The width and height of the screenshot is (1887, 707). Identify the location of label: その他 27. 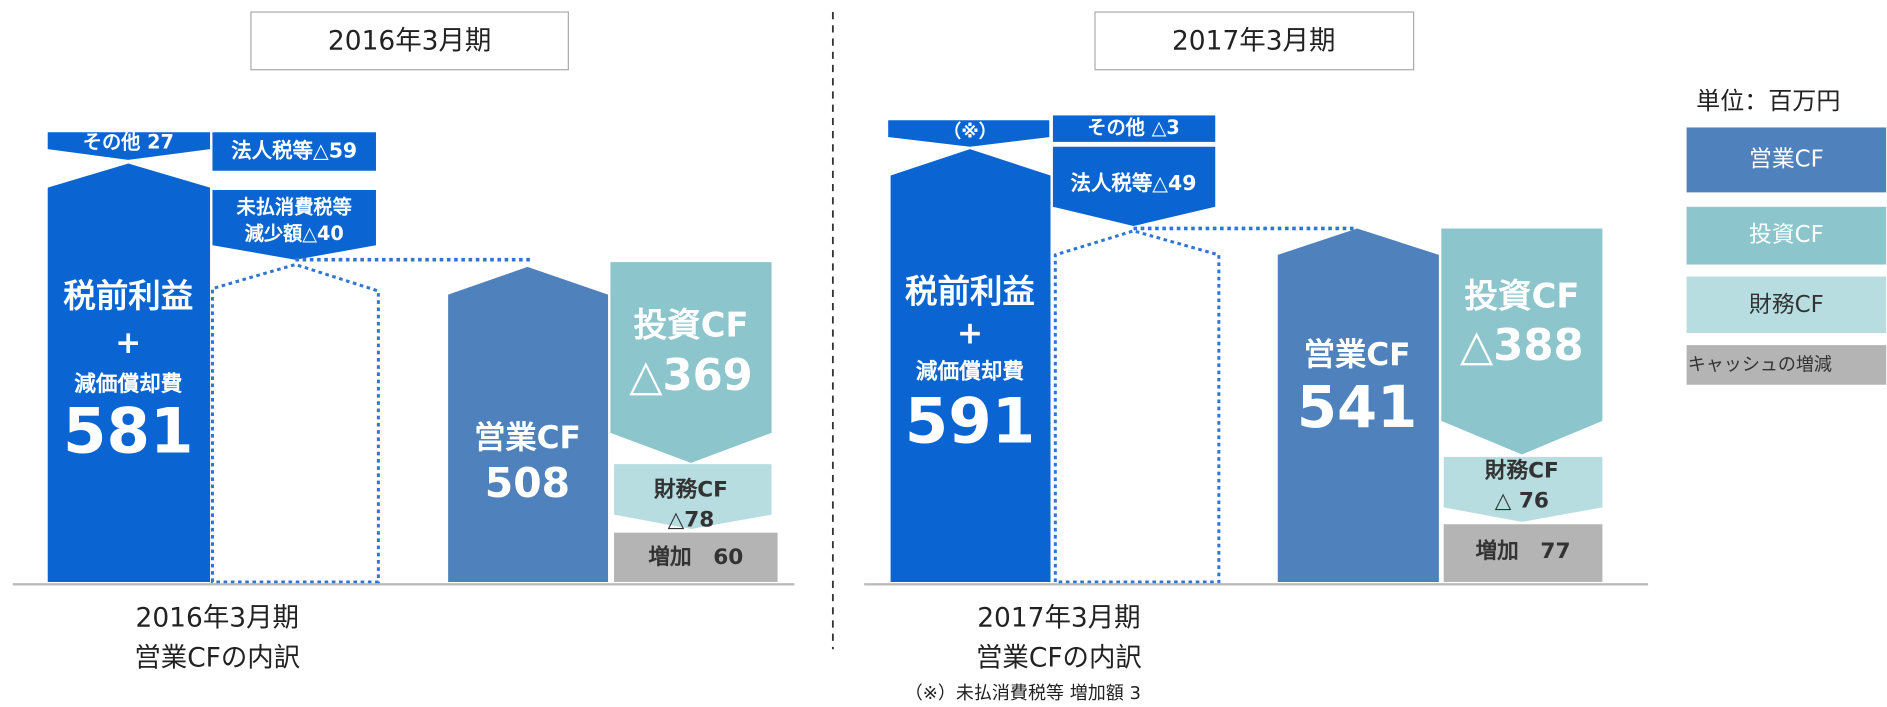
(128, 142).